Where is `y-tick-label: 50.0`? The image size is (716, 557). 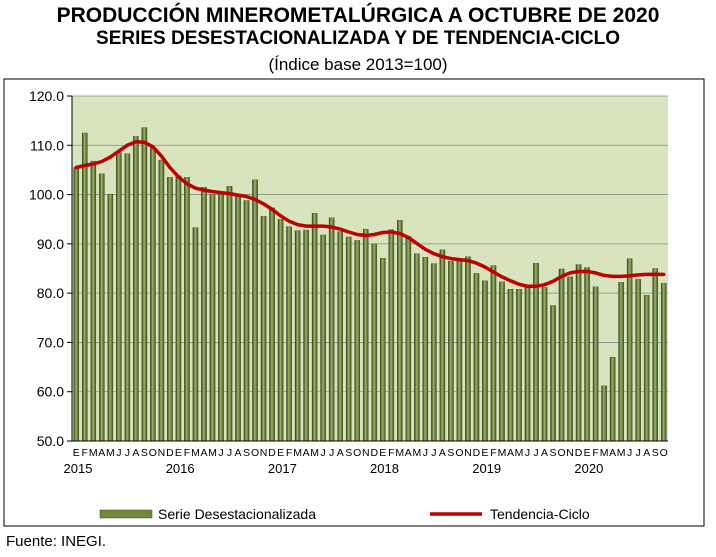 y-tick-label: 50.0 is located at coordinates (50, 441).